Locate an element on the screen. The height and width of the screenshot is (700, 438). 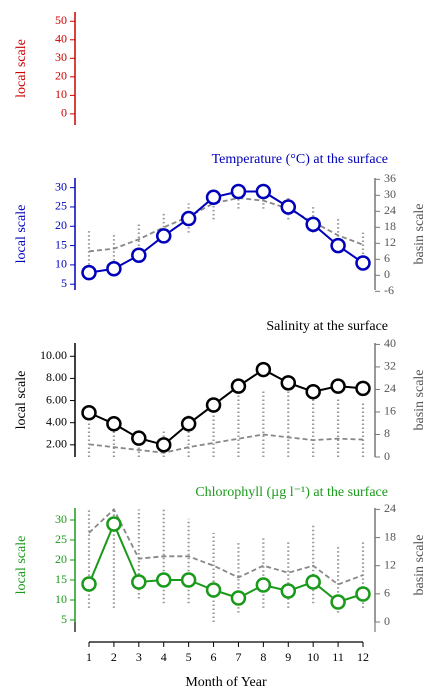
y-tick-label: 15 is located at coordinates (61, 244).